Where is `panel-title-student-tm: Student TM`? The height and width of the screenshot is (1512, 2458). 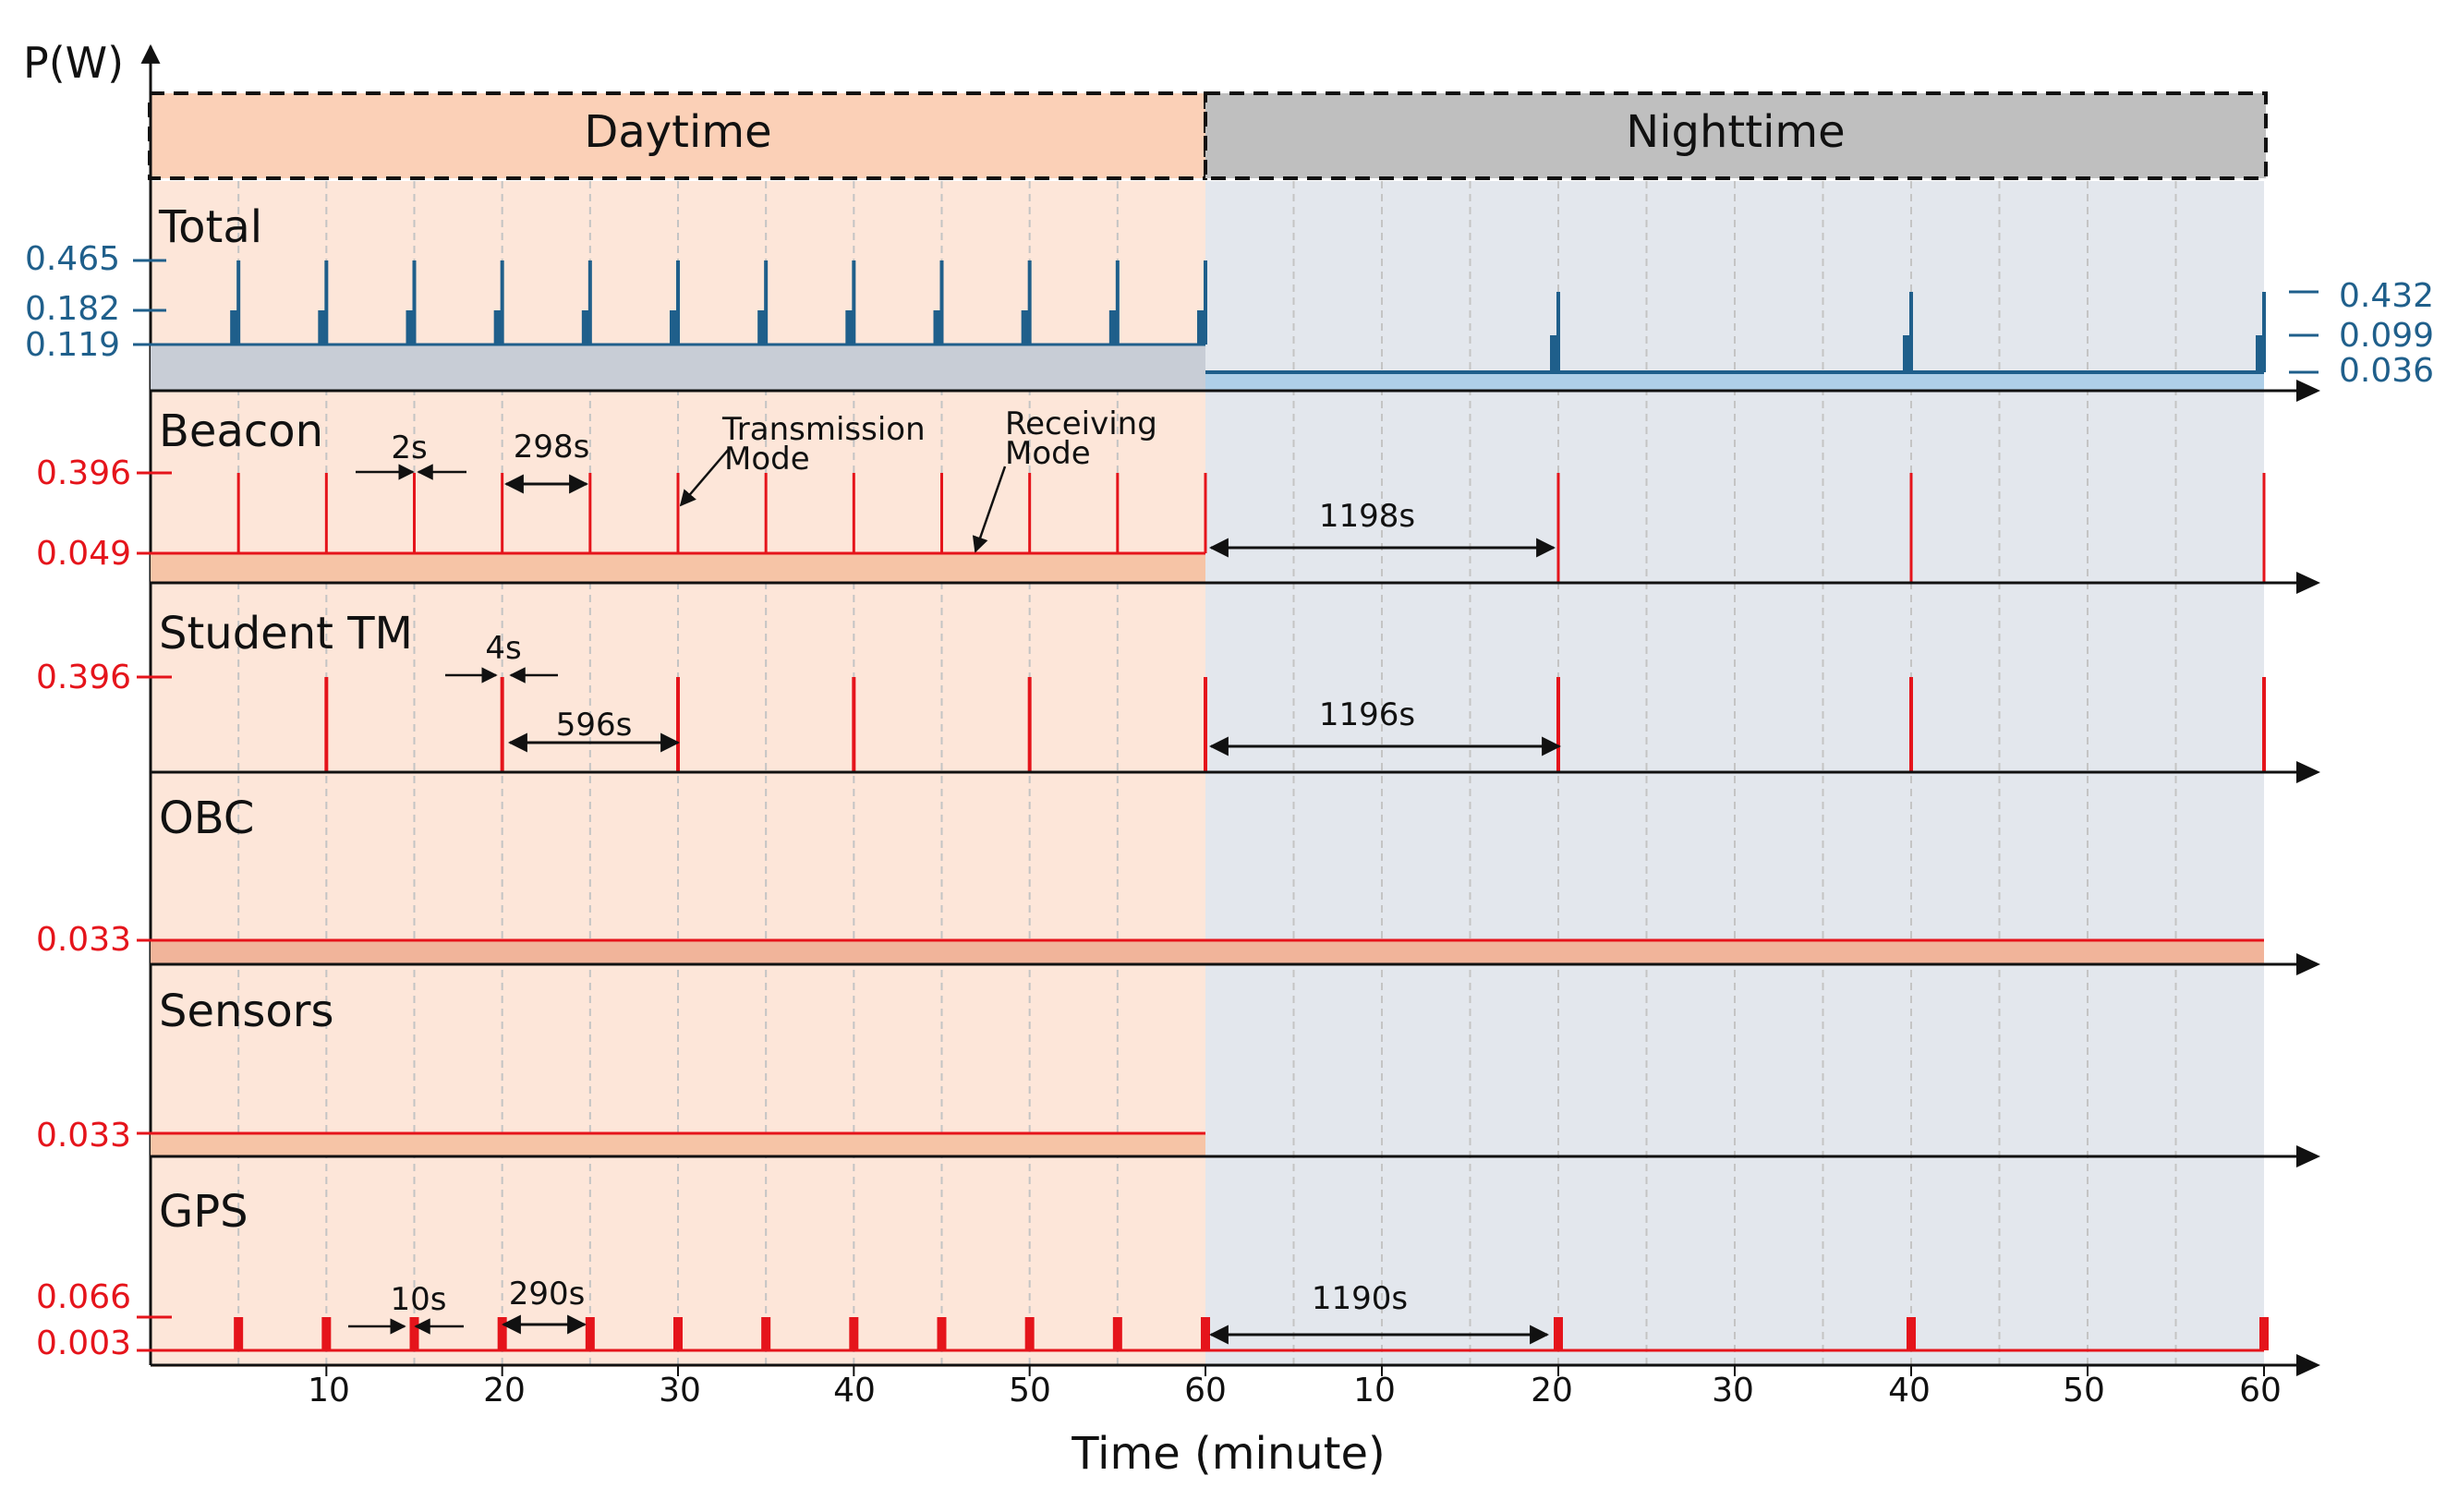
panel-title-student-tm: Student TM is located at coordinates (286, 633).